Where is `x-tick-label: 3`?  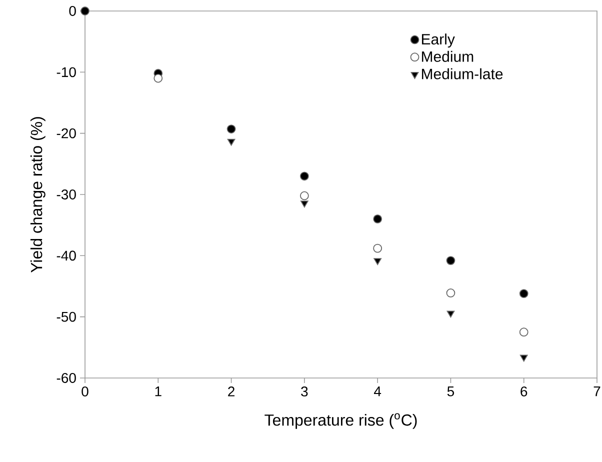 x-tick-label: 3 is located at coordinates (304, 391).